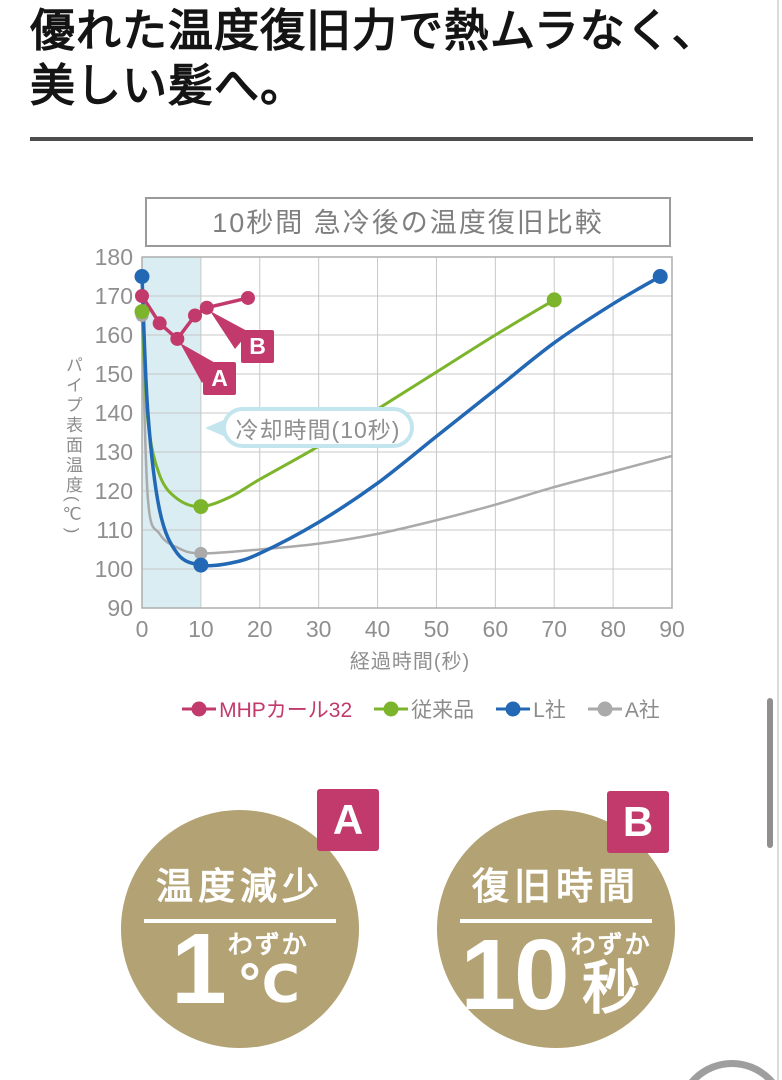 This screenshot has width=782, height=1080. I want to click on legend-item-conventional: 従来品, so click(424, 709).